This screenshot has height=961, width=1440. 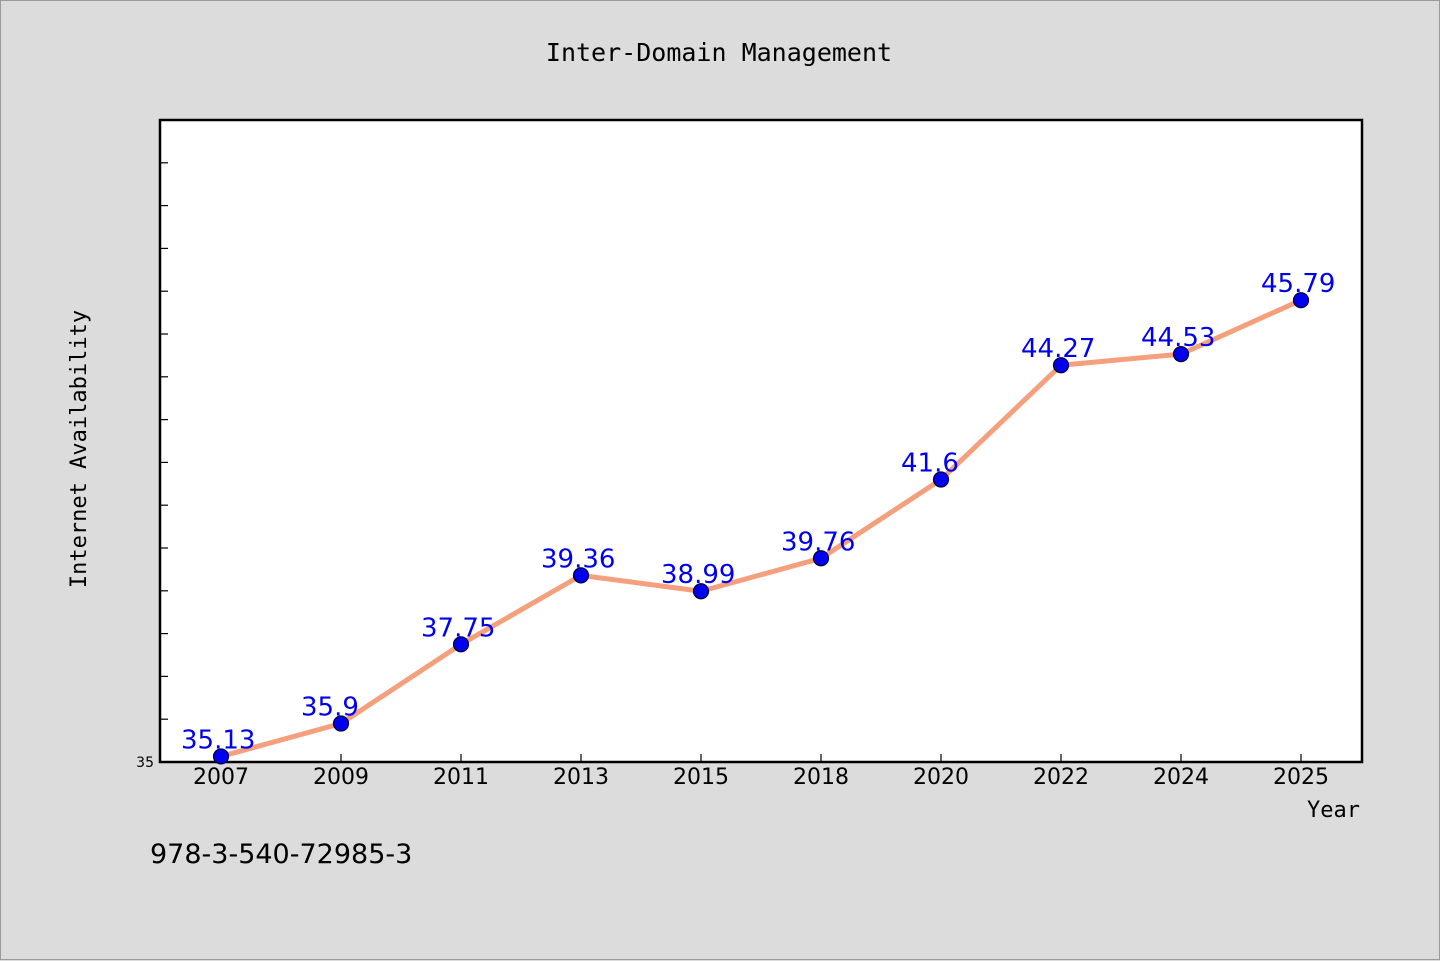 What do you see at coordinates (1061, 777) in the screenshot?
I see `x-tick-label: 2022` at bounding box center [1061, 777].